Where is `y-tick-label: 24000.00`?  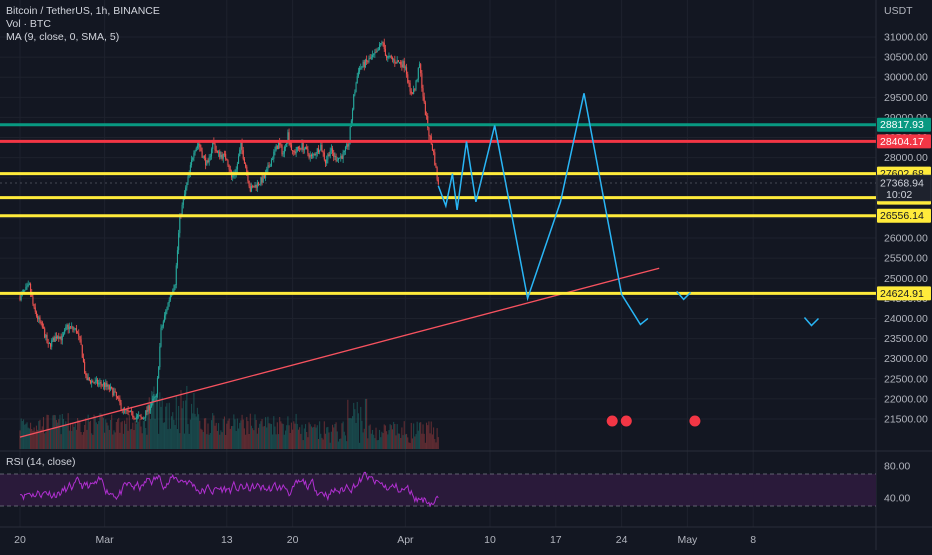 y-tick-label: 24000.00 is located at coordinates (906, 319).